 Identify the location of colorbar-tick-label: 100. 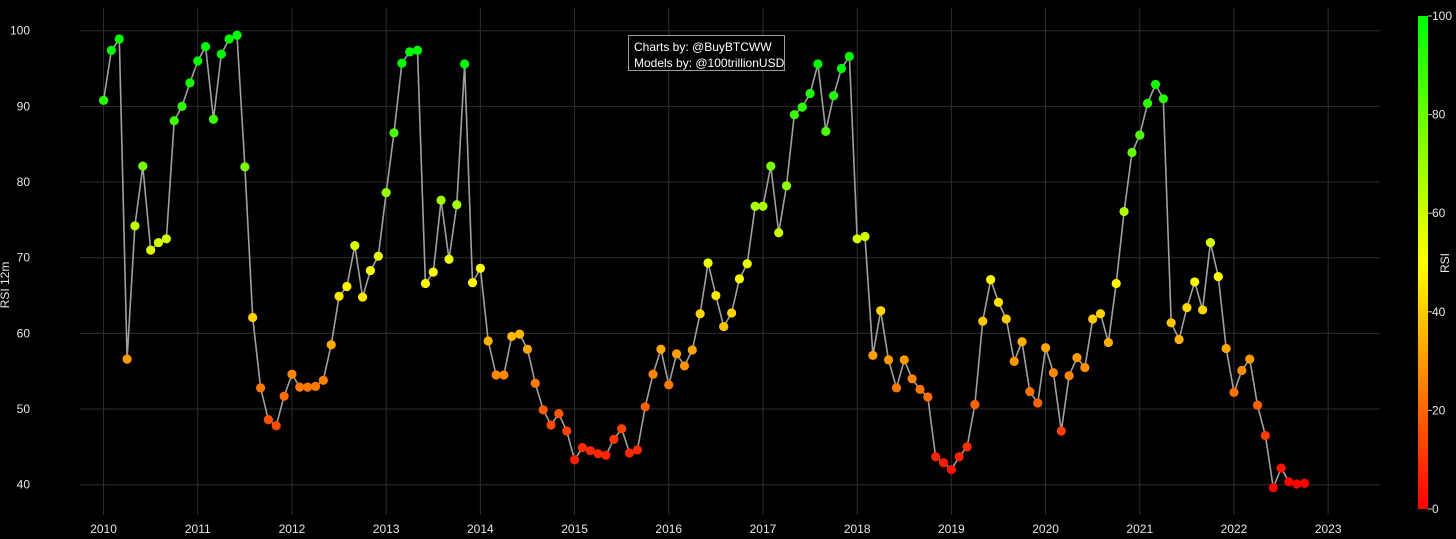
(1442, 16).